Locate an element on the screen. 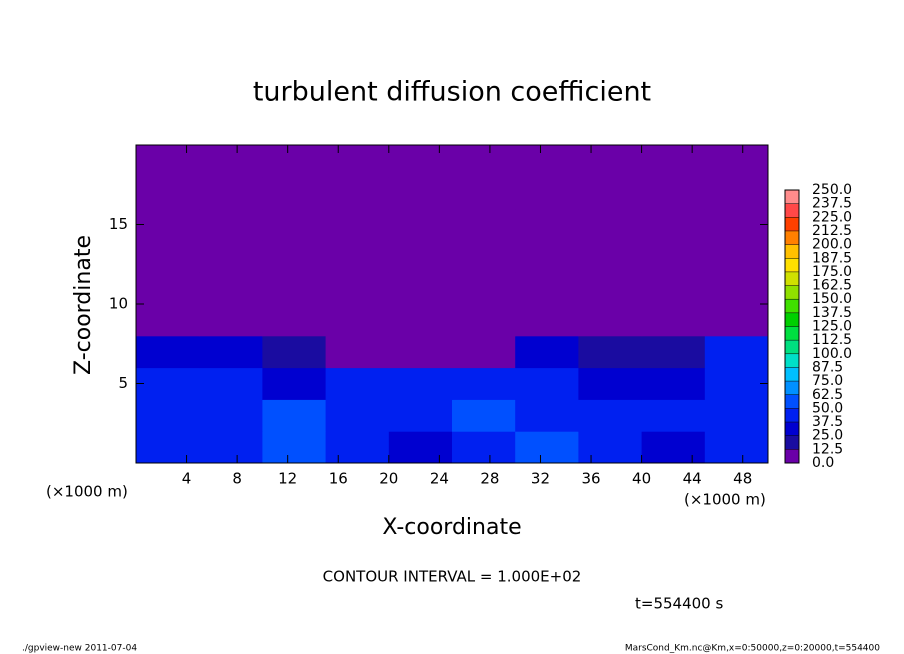 This screenshot has width=904, height=654. time-note: t=554400 s is located at coordinates (679, 604).